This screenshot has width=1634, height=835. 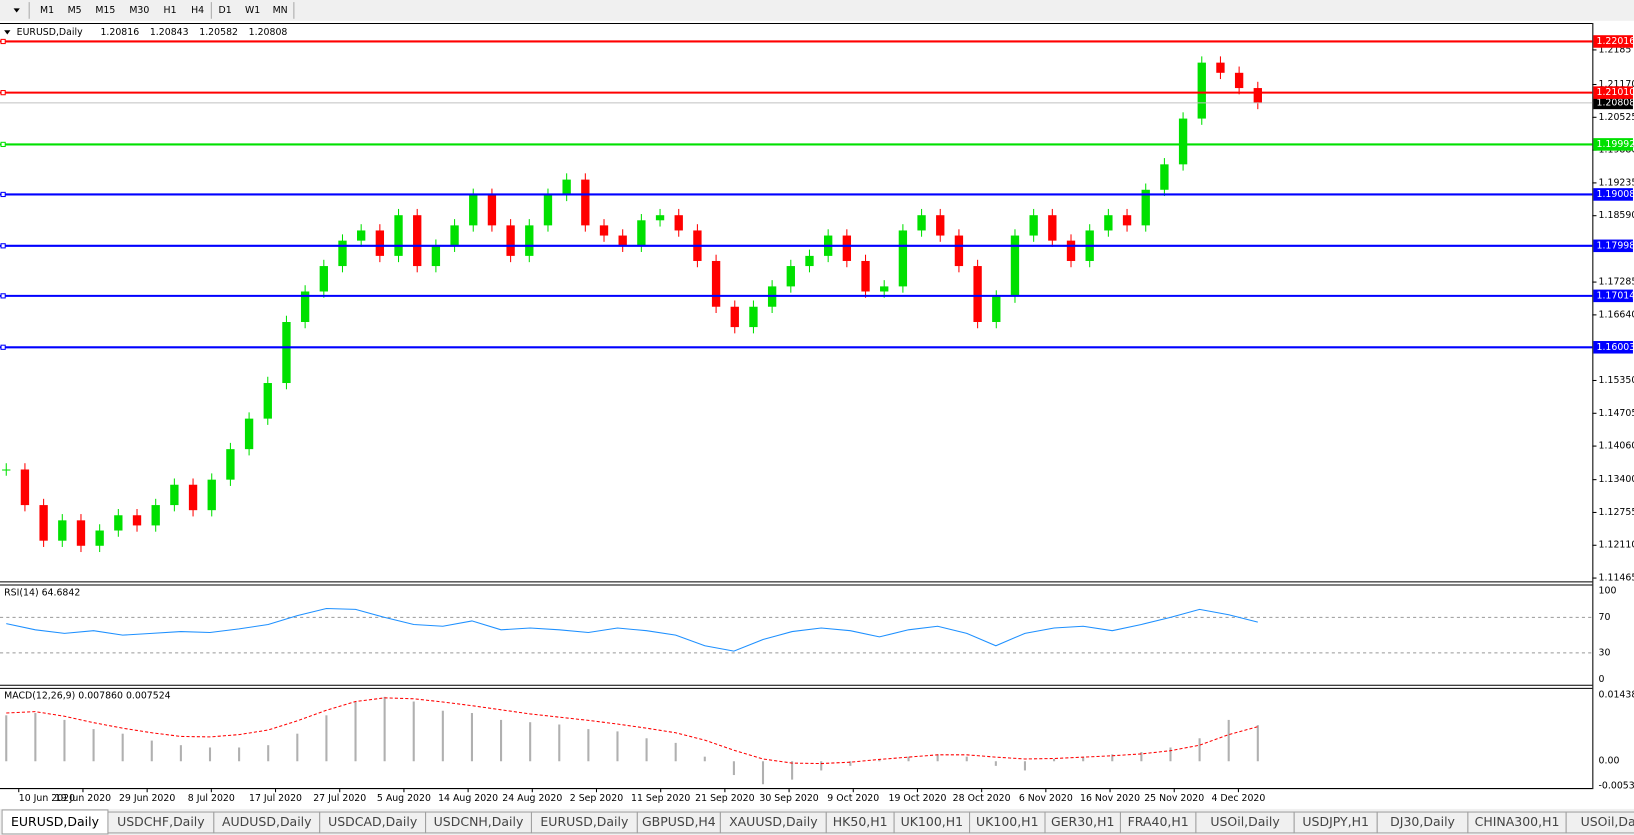 I want to click on timeframe-button: MN, so click(x=280, y=10).